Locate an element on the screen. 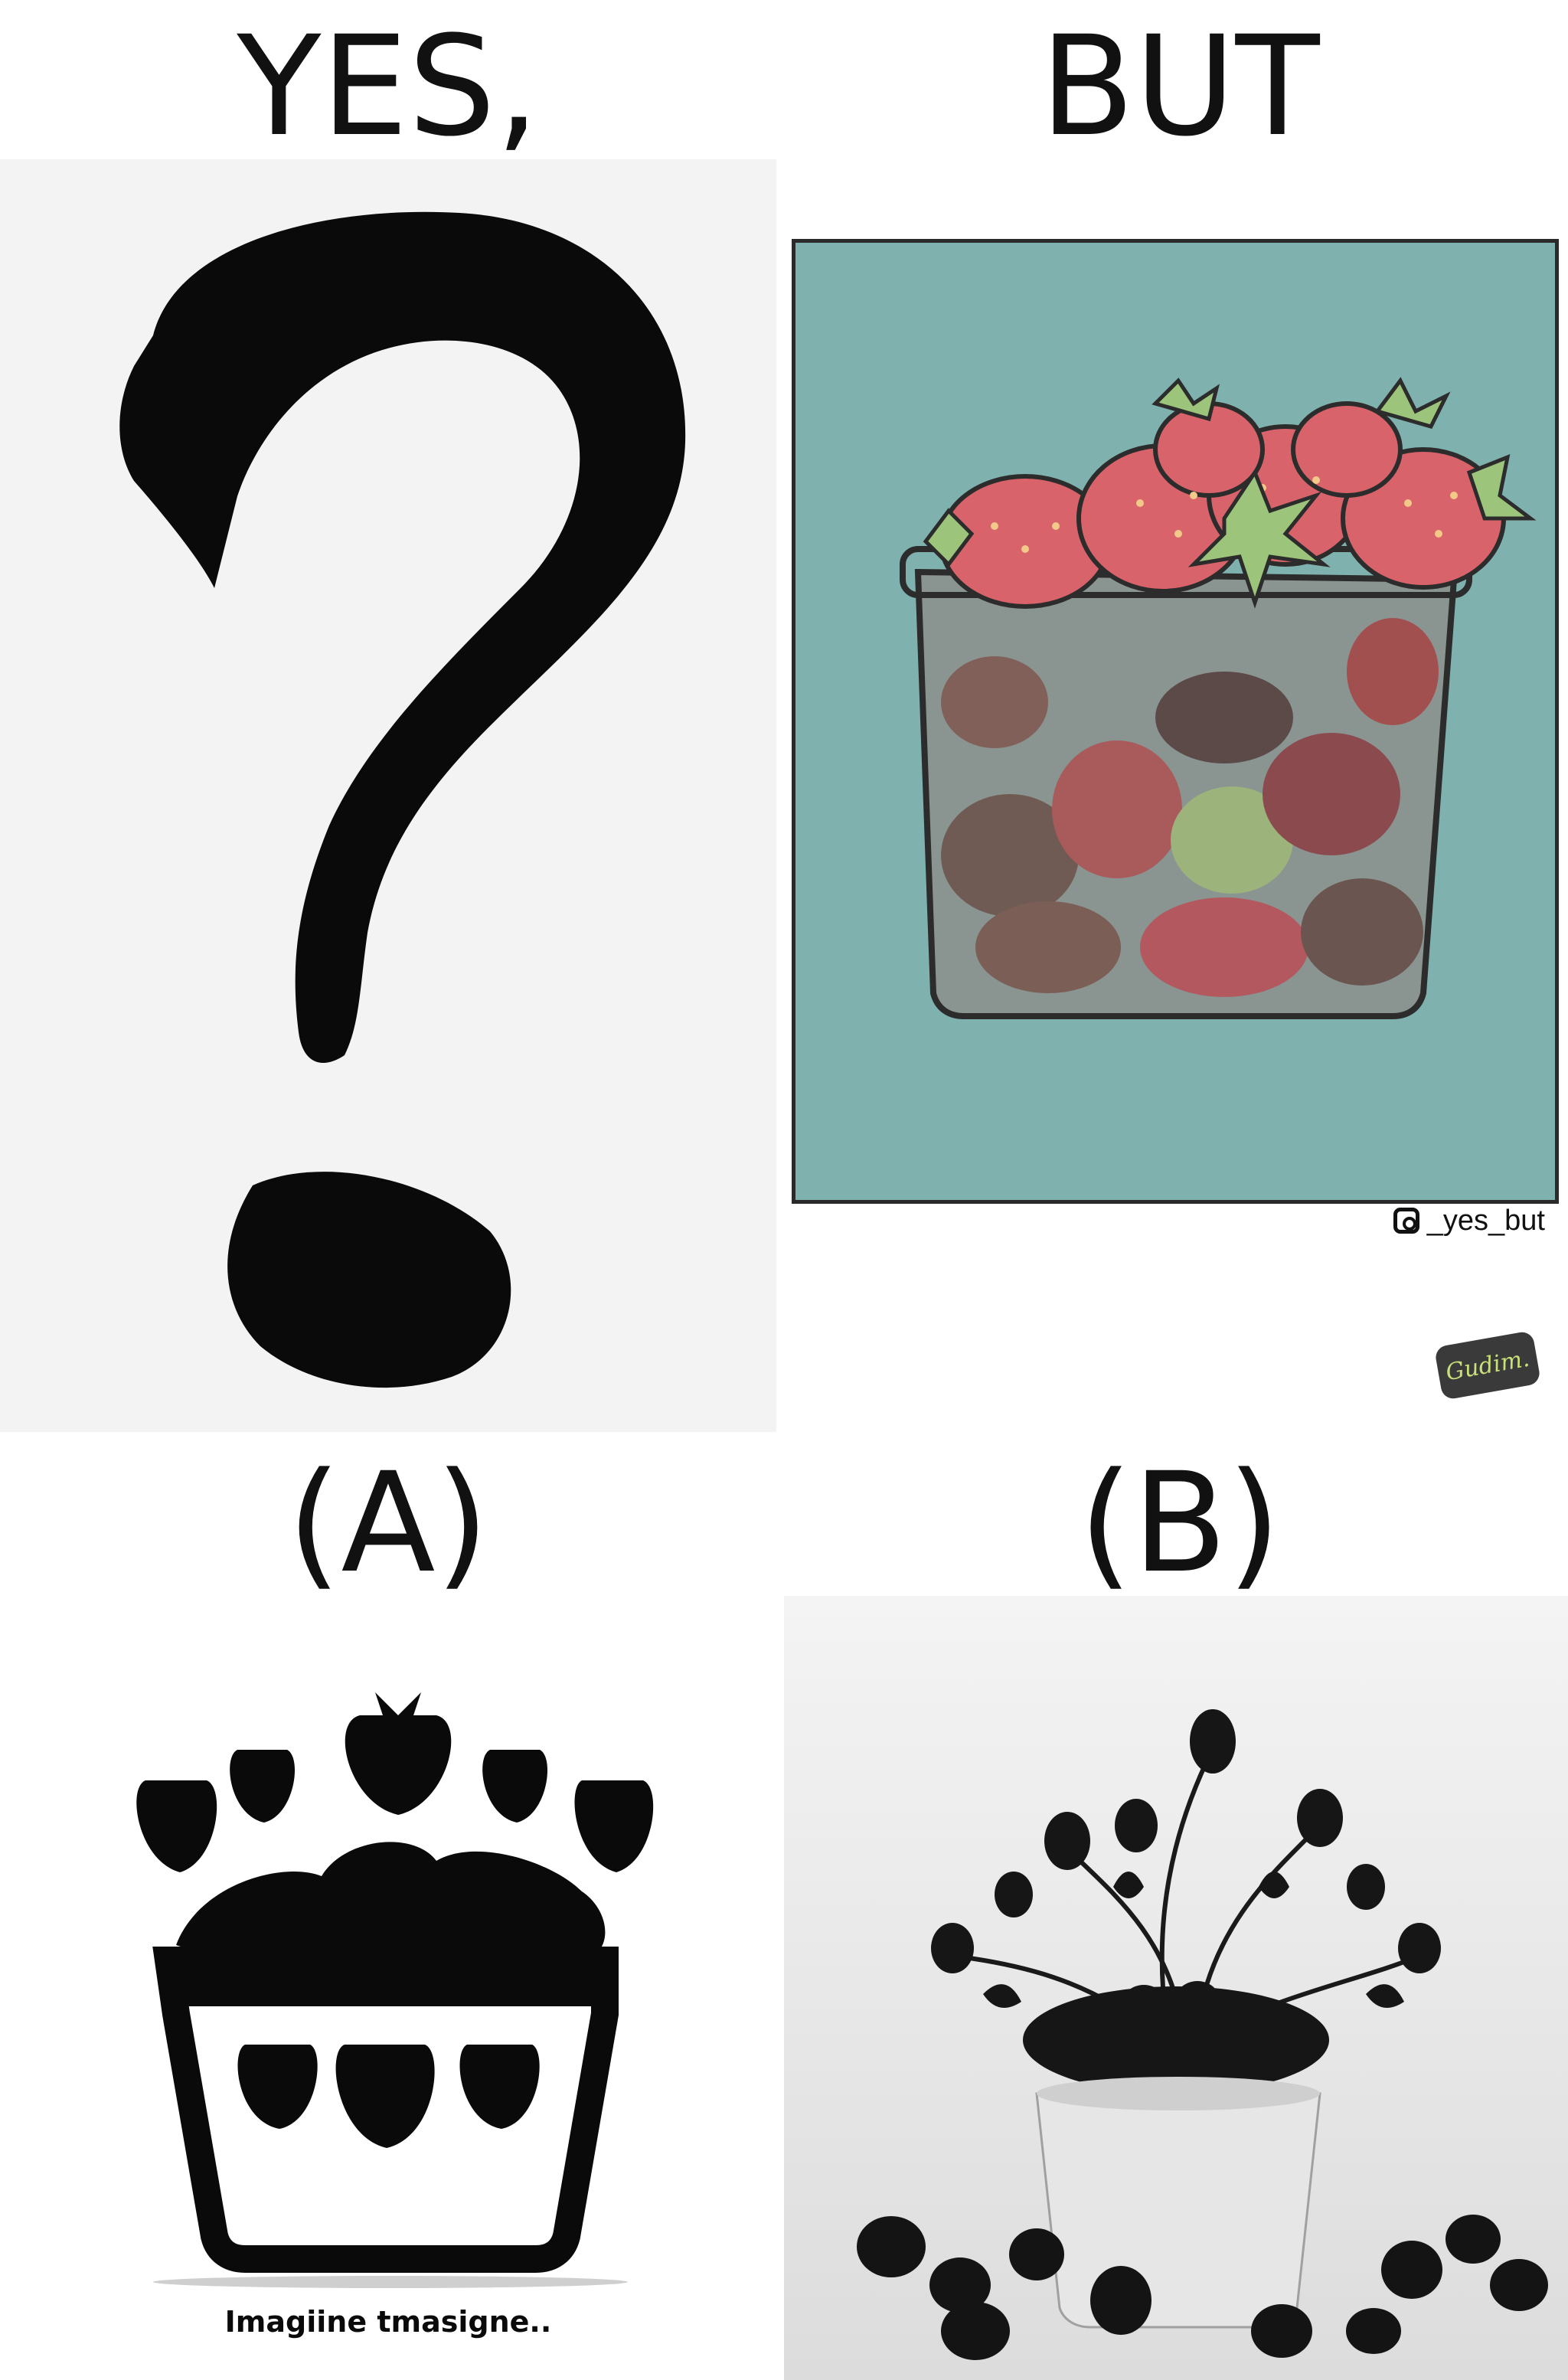  signature-badge: Gudim. is located at coordinates (1487, 1365).